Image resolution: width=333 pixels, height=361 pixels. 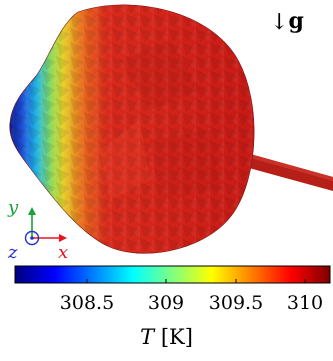 What do you see at coordinates (13, 207) in the screenshot?
I see `y-axis-label: y` at bounding box center [13, 207].